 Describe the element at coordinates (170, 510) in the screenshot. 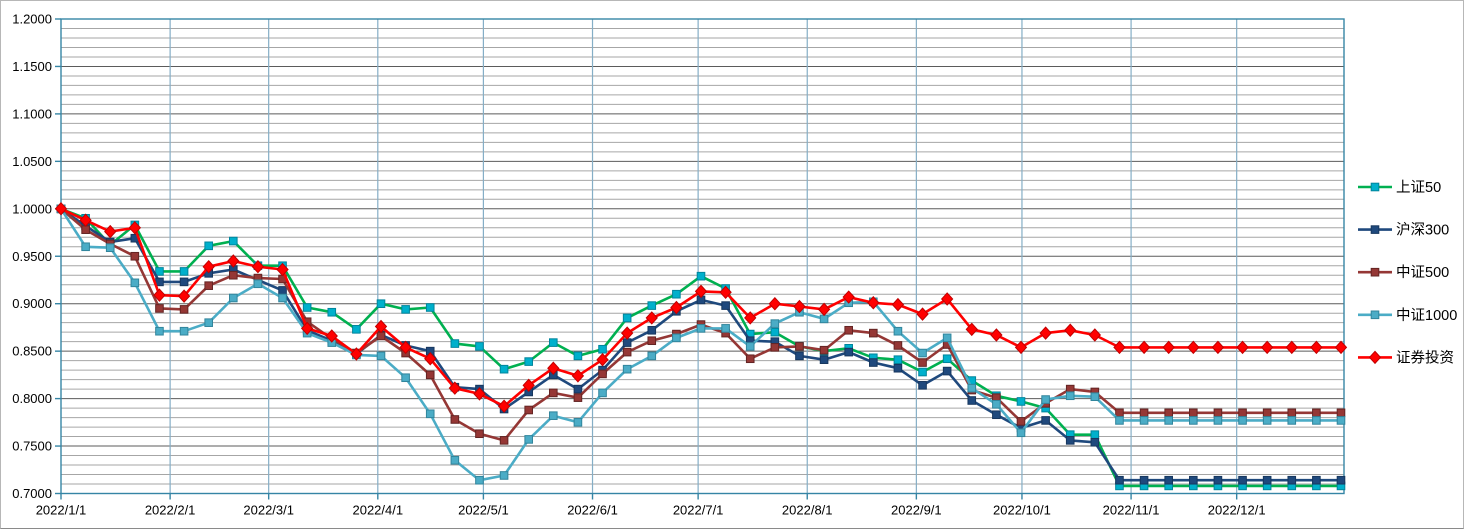

I see `x-axis-label: 2022/2/1` at that location.